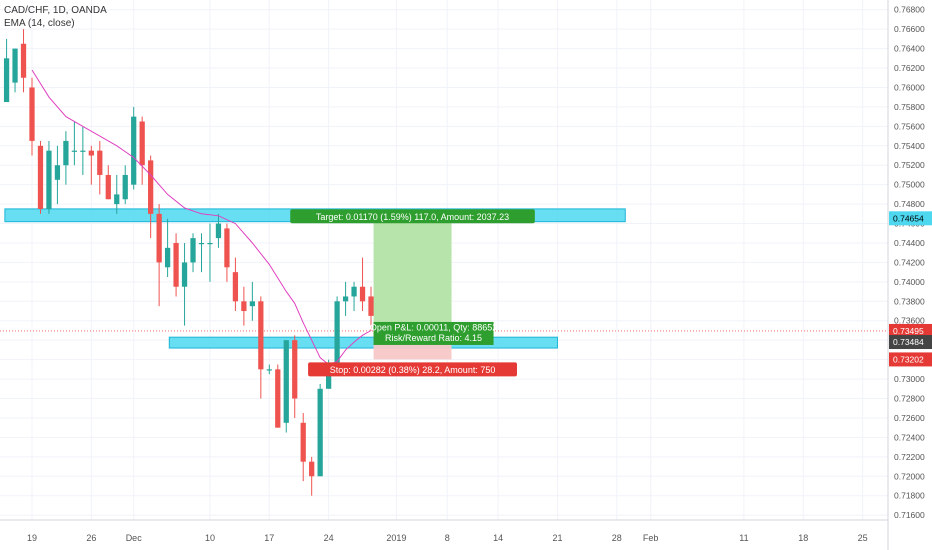 The width and height of the screenshot is (932, 550). I want to click on price-tick-label: 0.76800, so click(909, 10).